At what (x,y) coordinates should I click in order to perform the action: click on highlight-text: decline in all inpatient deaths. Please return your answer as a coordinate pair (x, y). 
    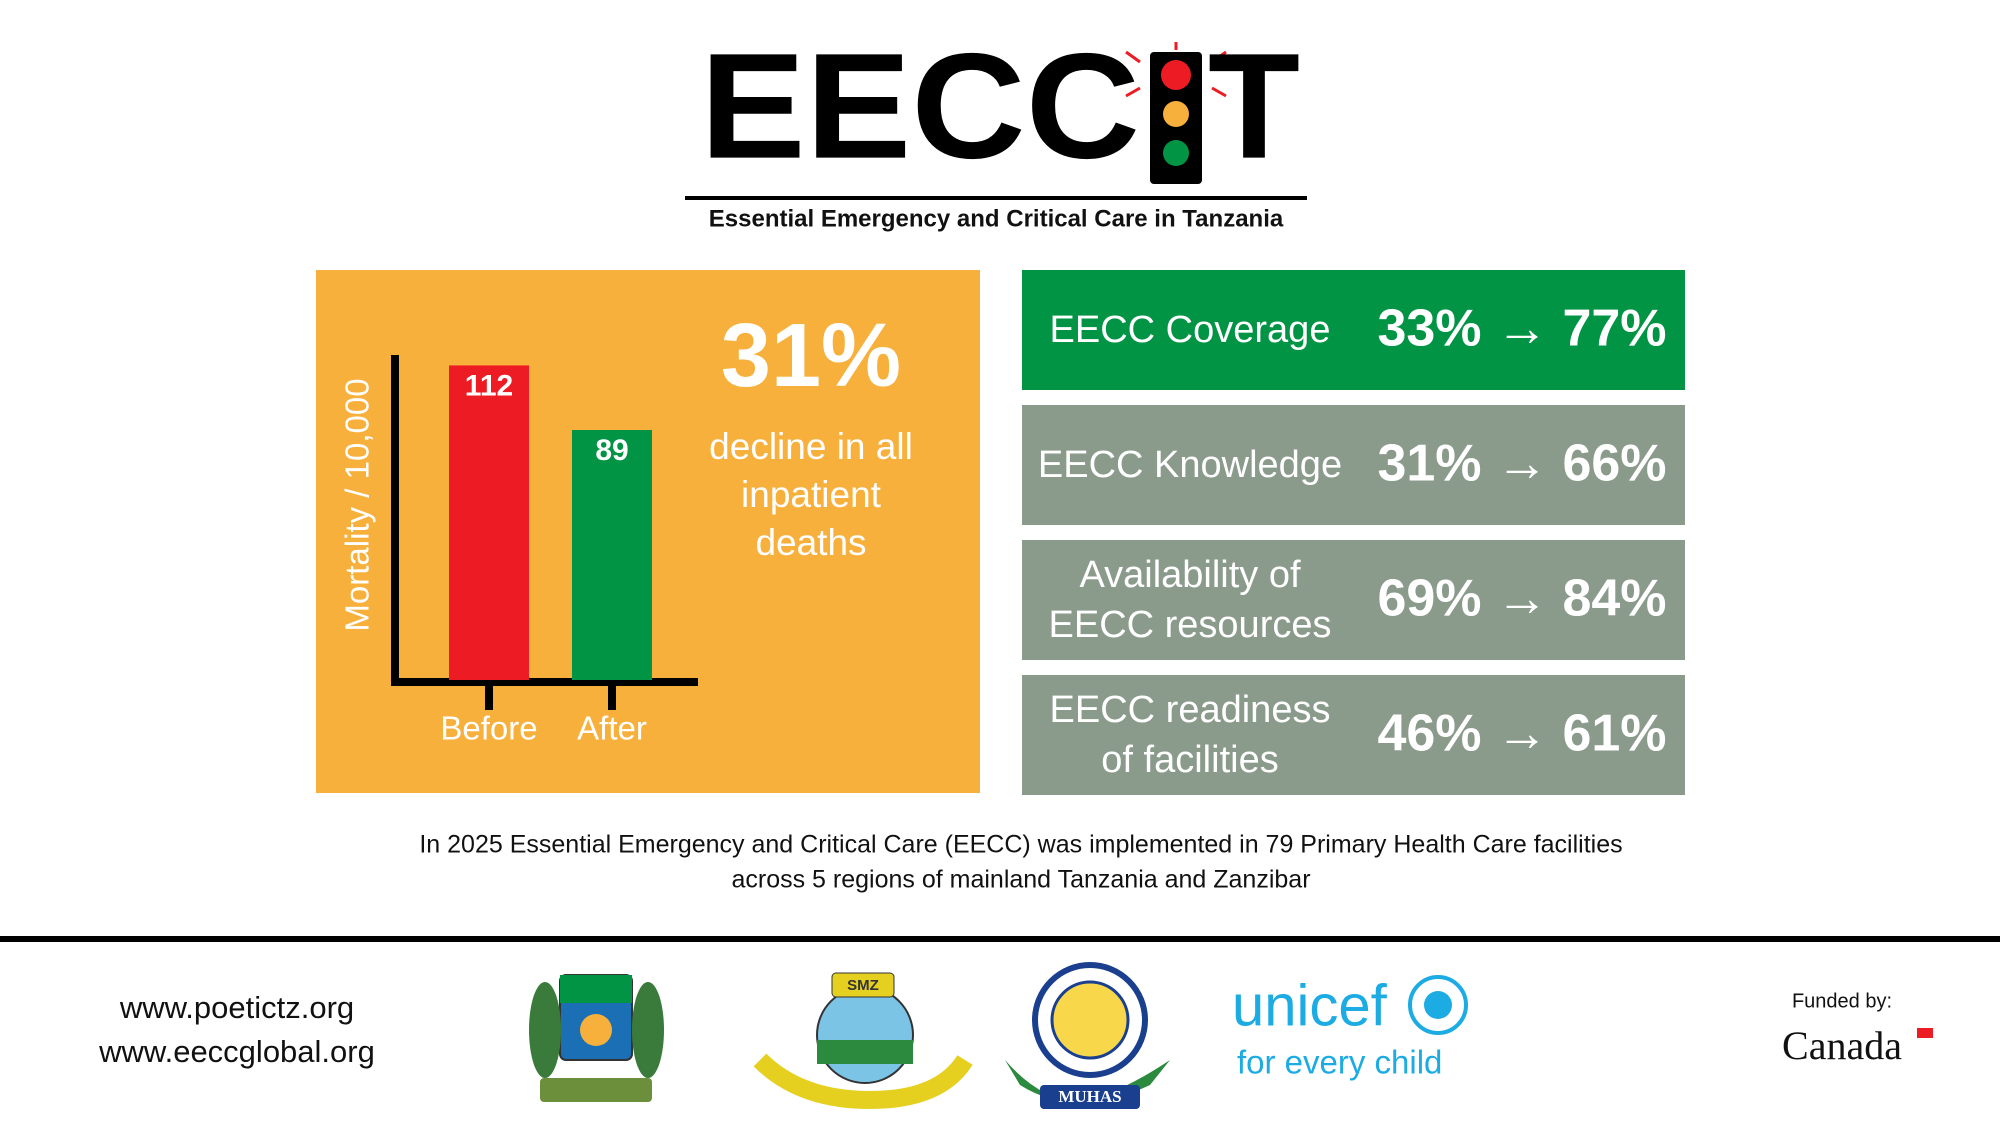
    Looking at the image, I should click on (811, 494).